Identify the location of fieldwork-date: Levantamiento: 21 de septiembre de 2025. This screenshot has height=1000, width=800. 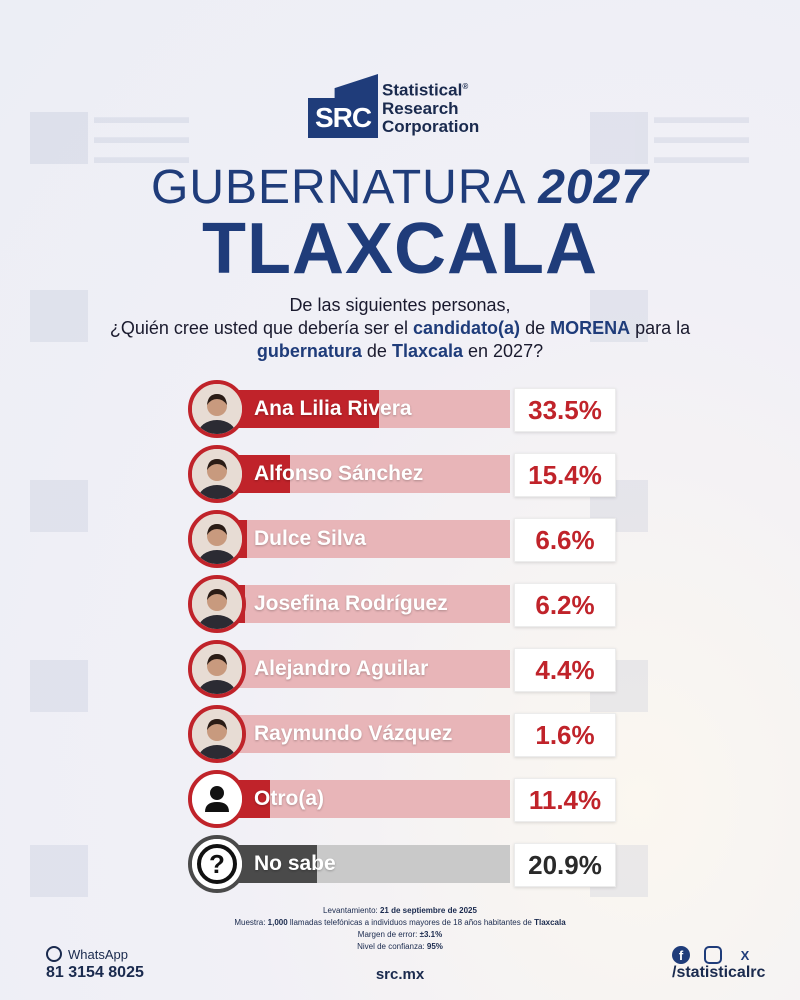
(400, 911).